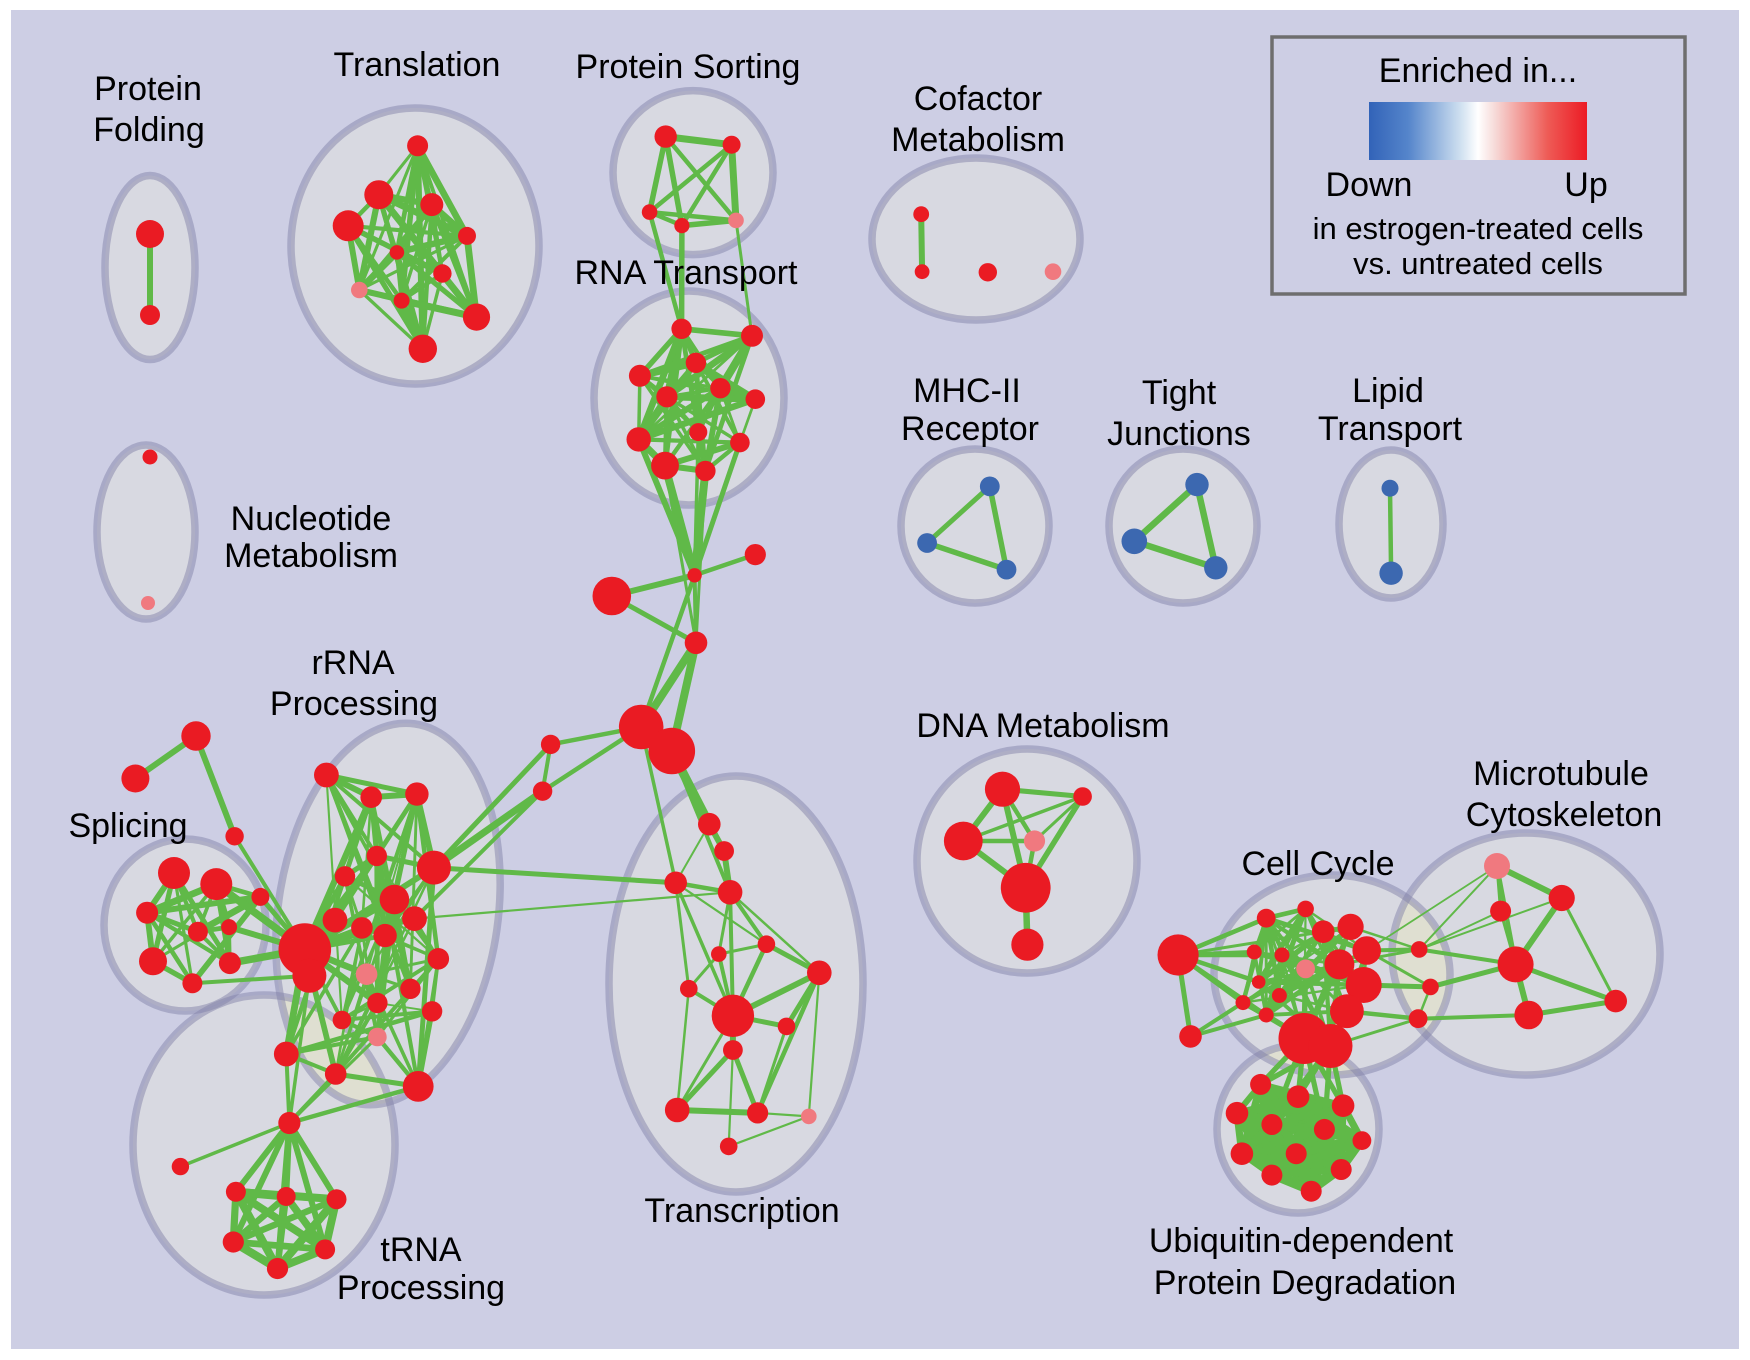  I want to click on svg-text: RNA Transport, so click(687, 273).